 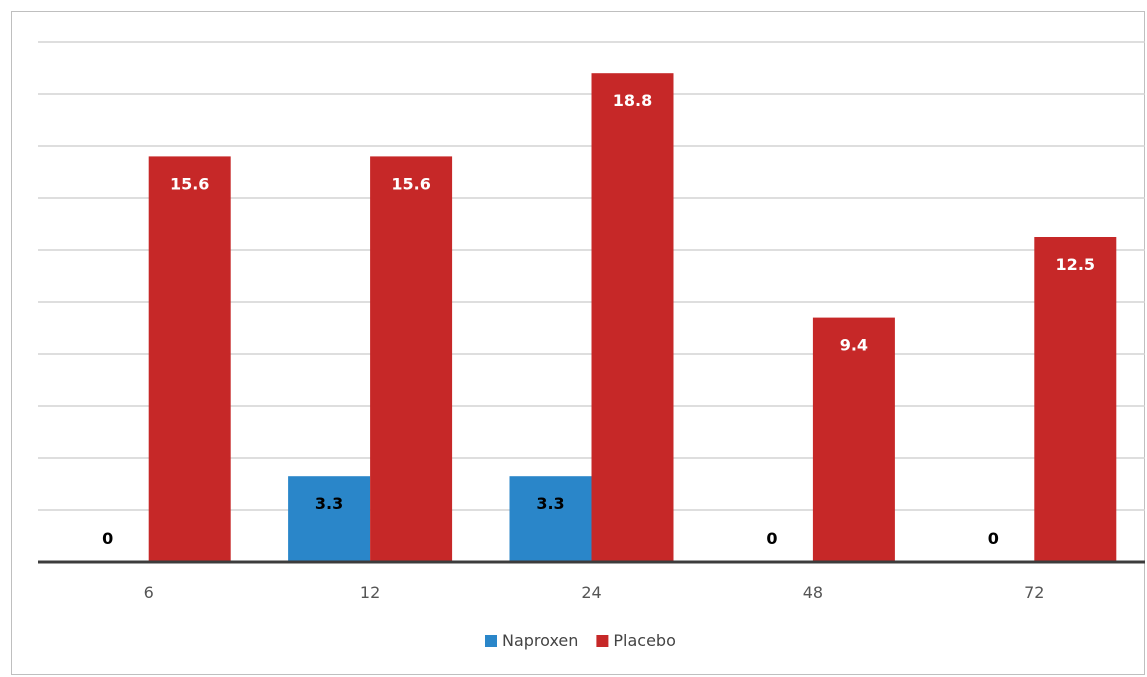 I want to click on legend-swatch-naproxen, so click(x=491, y=641).